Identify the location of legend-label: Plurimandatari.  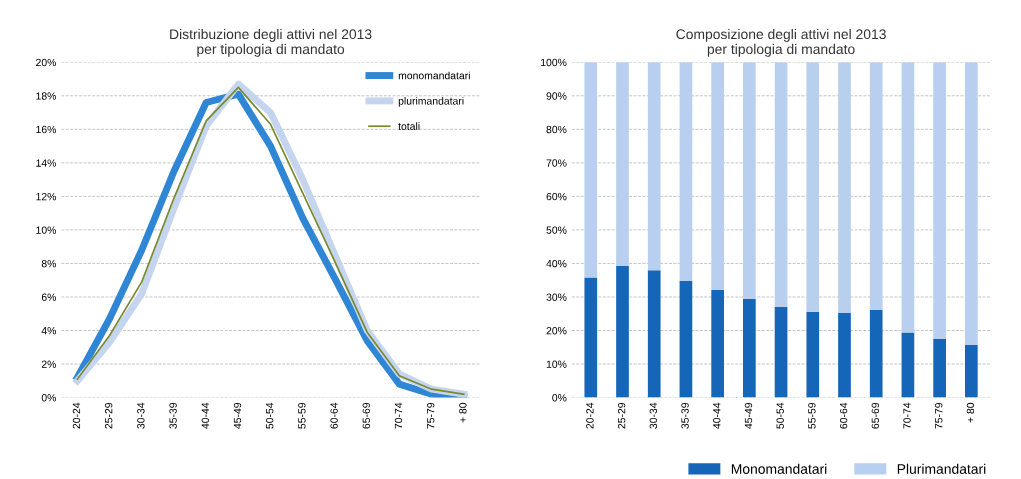
(941, 468).